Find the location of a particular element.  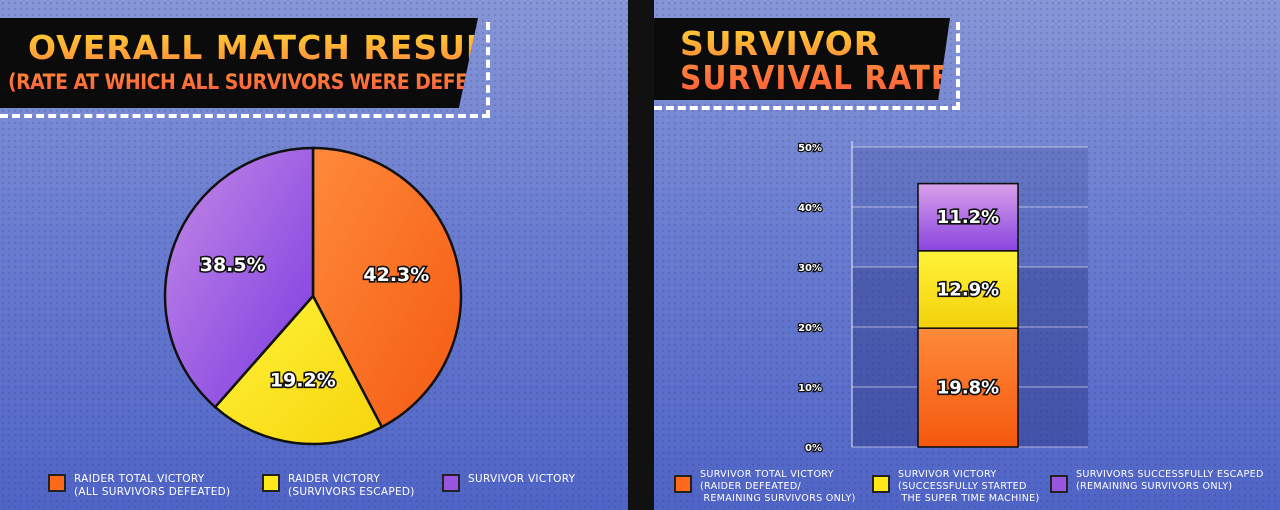

y-tick-label: 30% is located at coordinates (810, 268).